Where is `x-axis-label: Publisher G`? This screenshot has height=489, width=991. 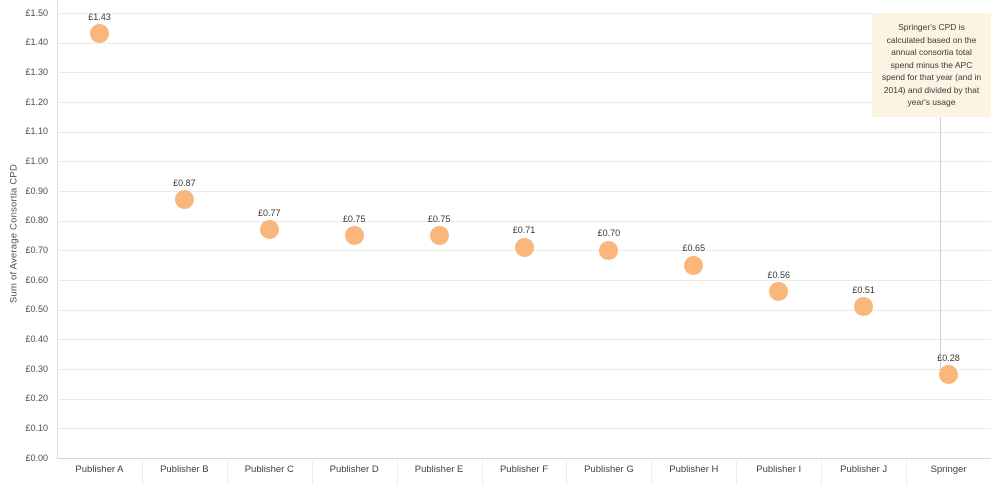
x-axis-label: Publisher G is located at coordinates (609, 469).